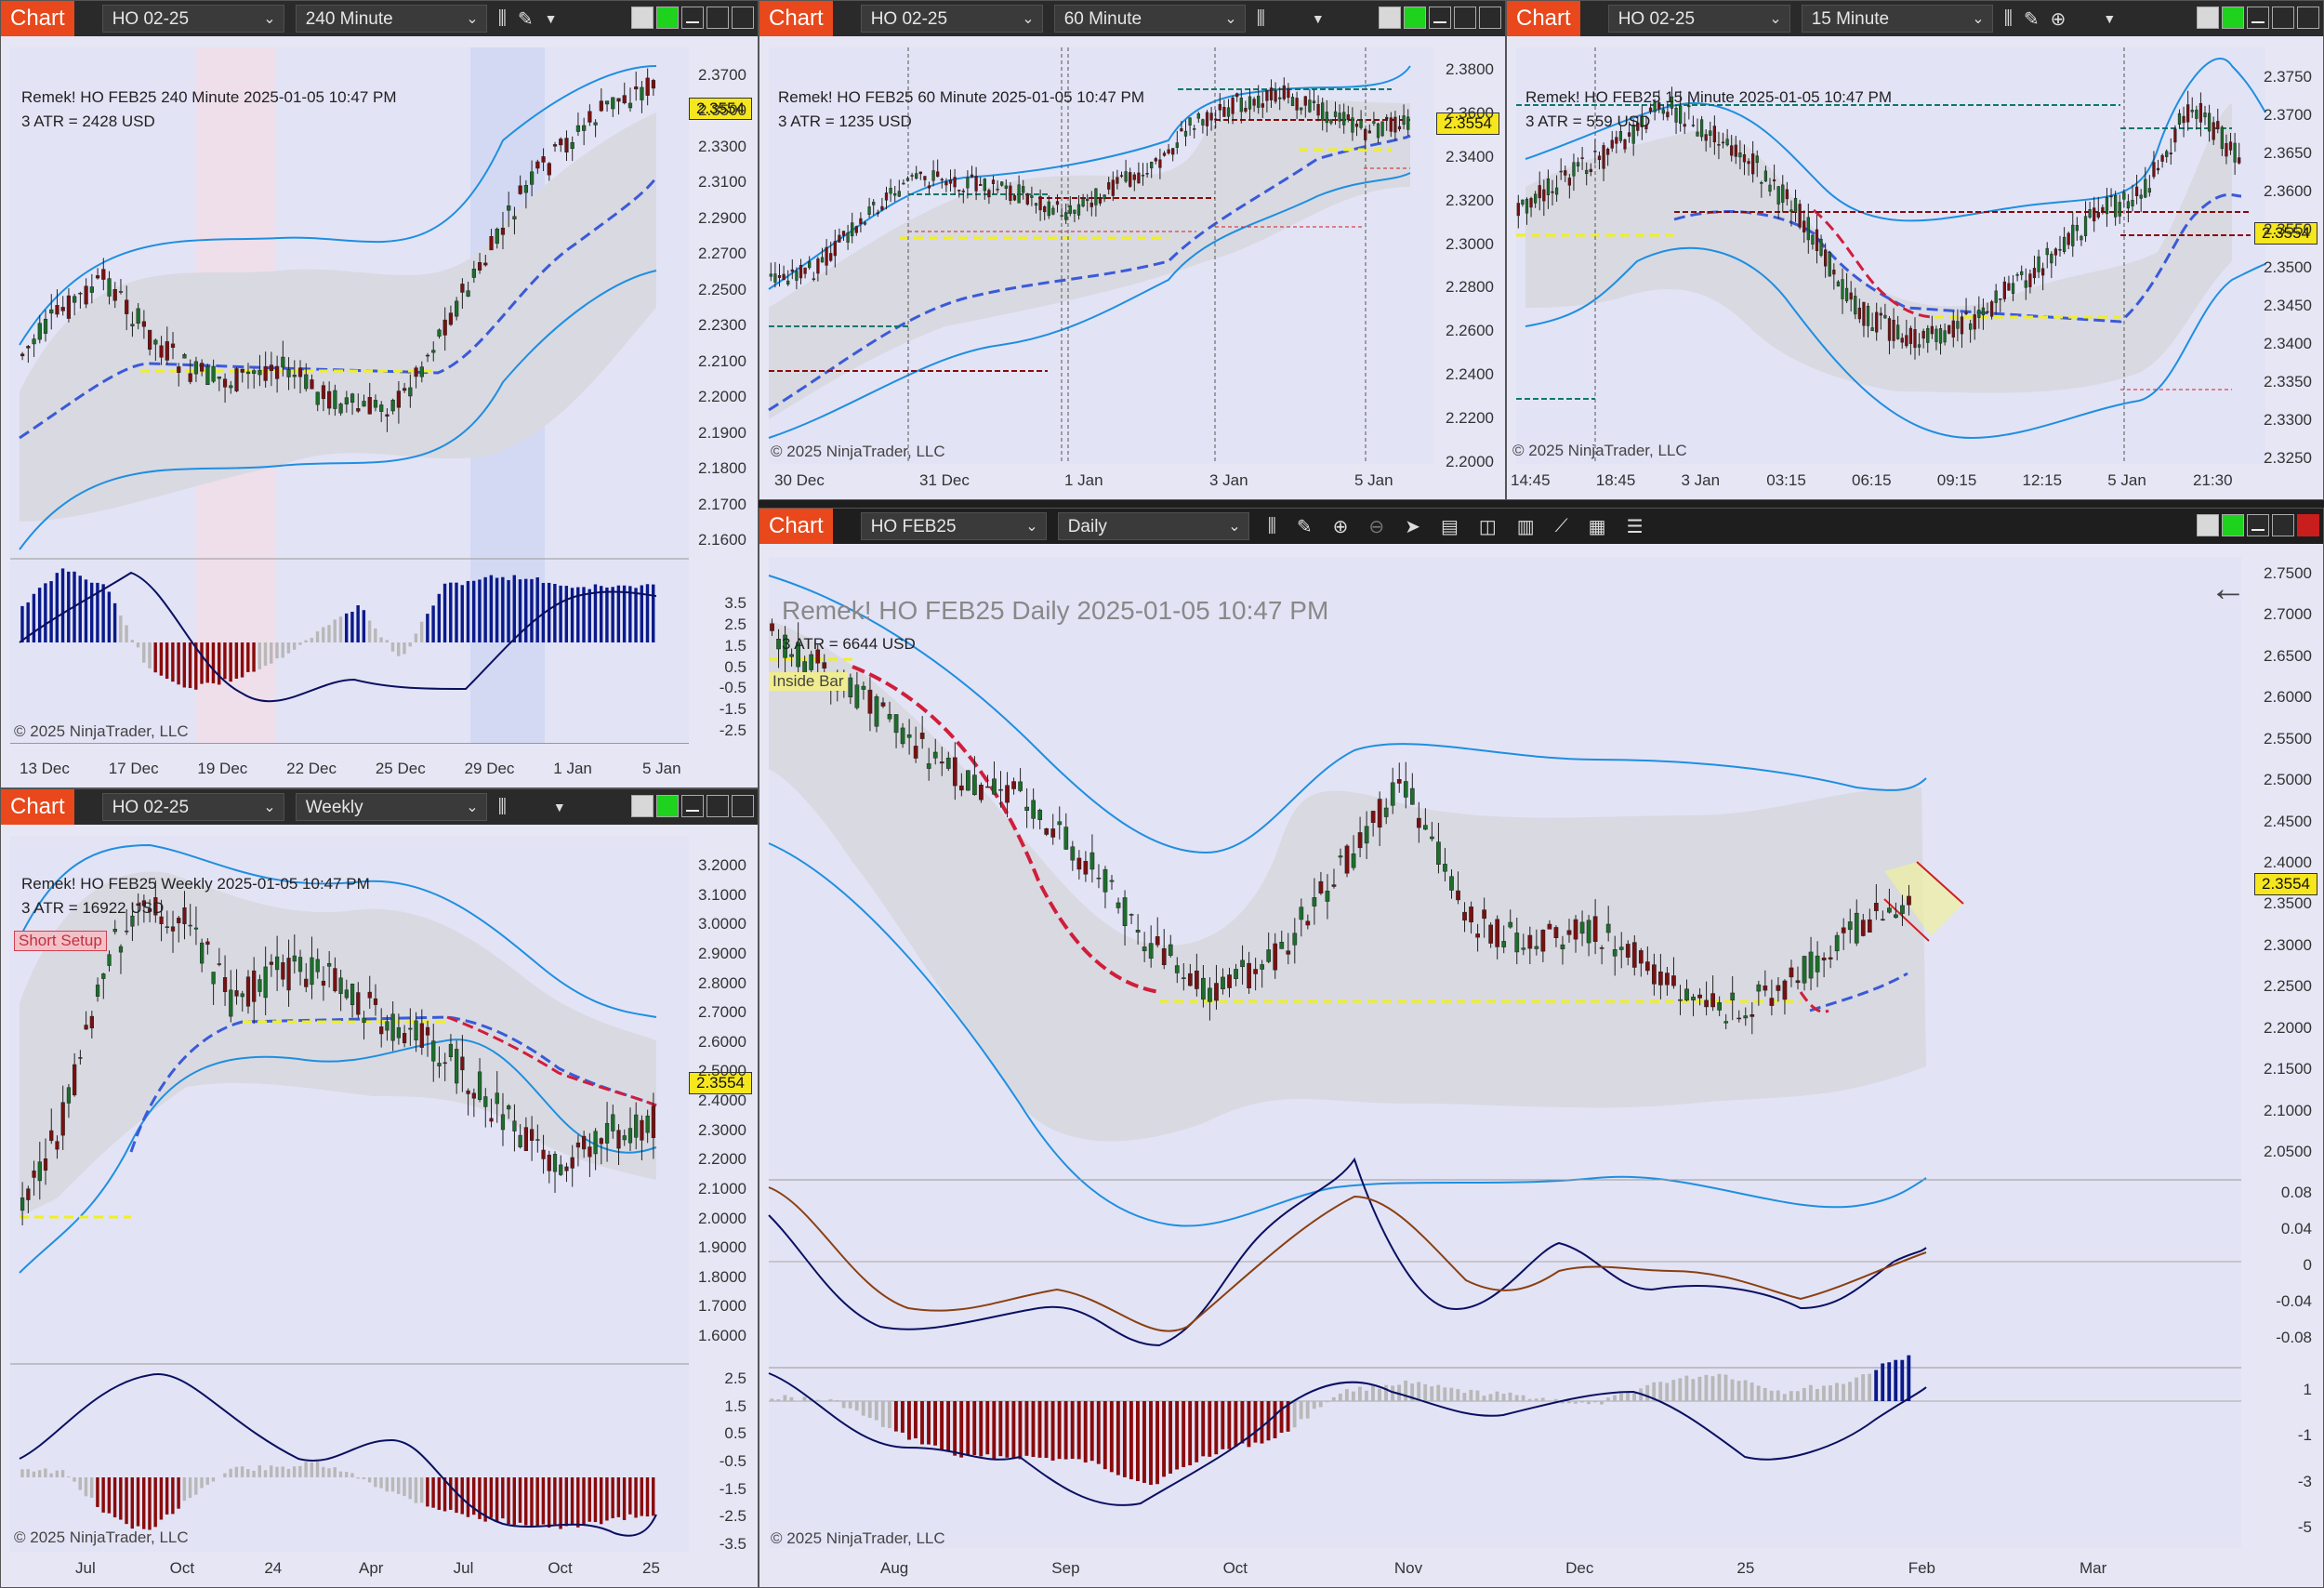 This screenshot has width=2324, height=1588. Describe the element at coordinates (1897, 19) in the screenshot. I see `interval-selector: 15 Minute ⌄` at that location.